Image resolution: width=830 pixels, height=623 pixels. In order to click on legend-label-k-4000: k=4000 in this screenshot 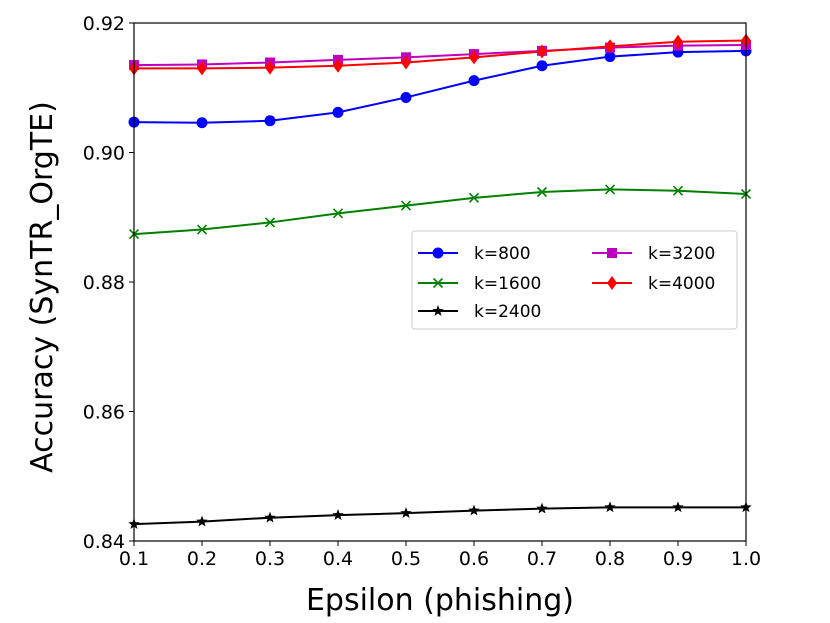, I will do `click(681, 284)`.